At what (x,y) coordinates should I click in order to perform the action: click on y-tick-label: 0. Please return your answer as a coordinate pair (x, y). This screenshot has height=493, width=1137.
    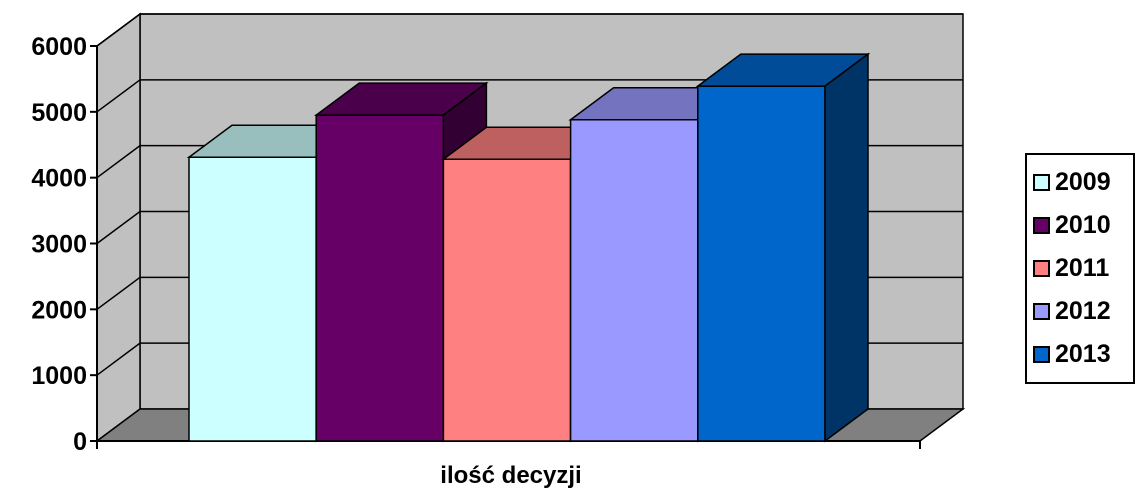
    Looking at the image, I should click on (80, 442).